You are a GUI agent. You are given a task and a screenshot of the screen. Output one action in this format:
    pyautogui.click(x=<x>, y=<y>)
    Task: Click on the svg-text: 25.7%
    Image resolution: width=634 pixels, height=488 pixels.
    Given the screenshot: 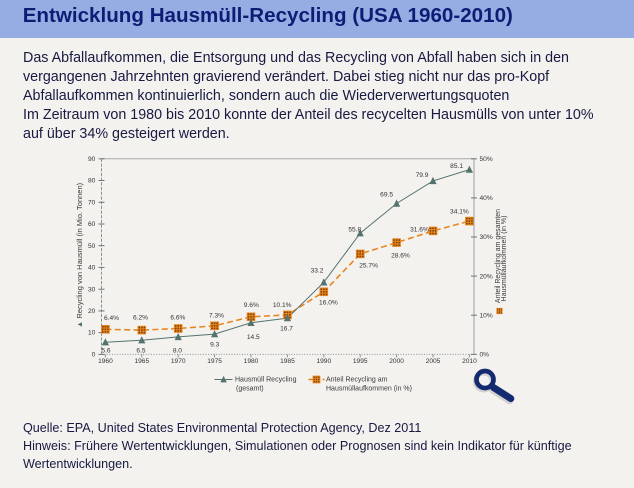 What is the action you would take?
    pyautogui.click(x=368, y=266)
    